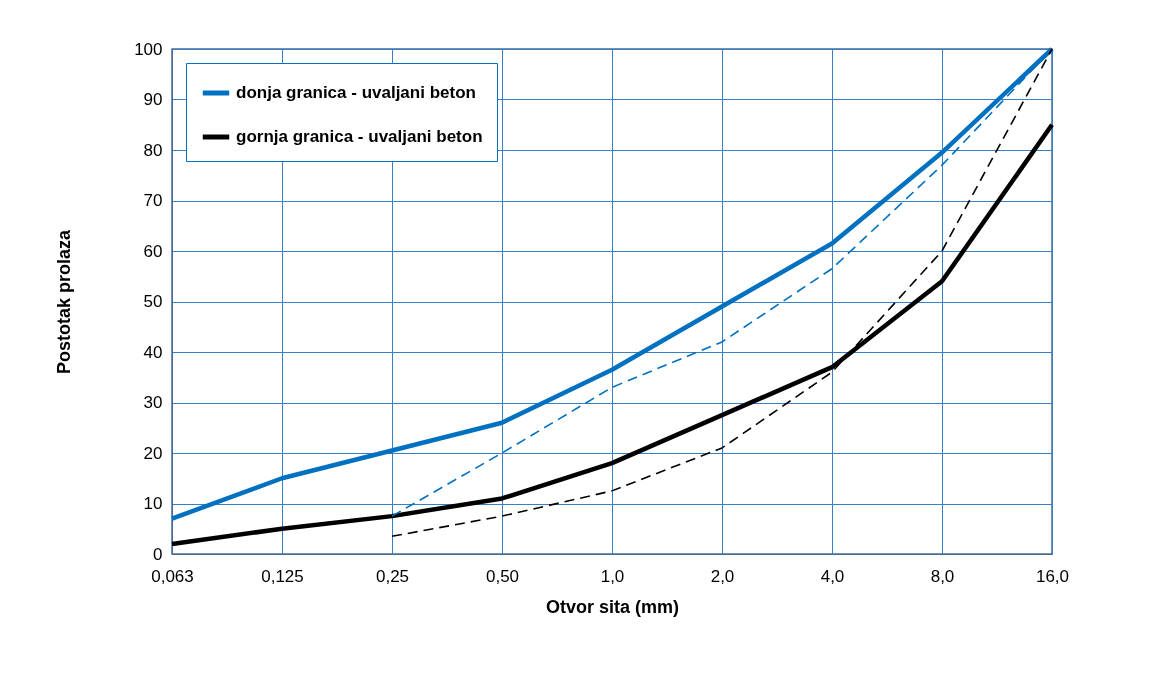 This screenshot has height=685, width=1161. I want to click on y-tick-label: 60, so click(153, 251).